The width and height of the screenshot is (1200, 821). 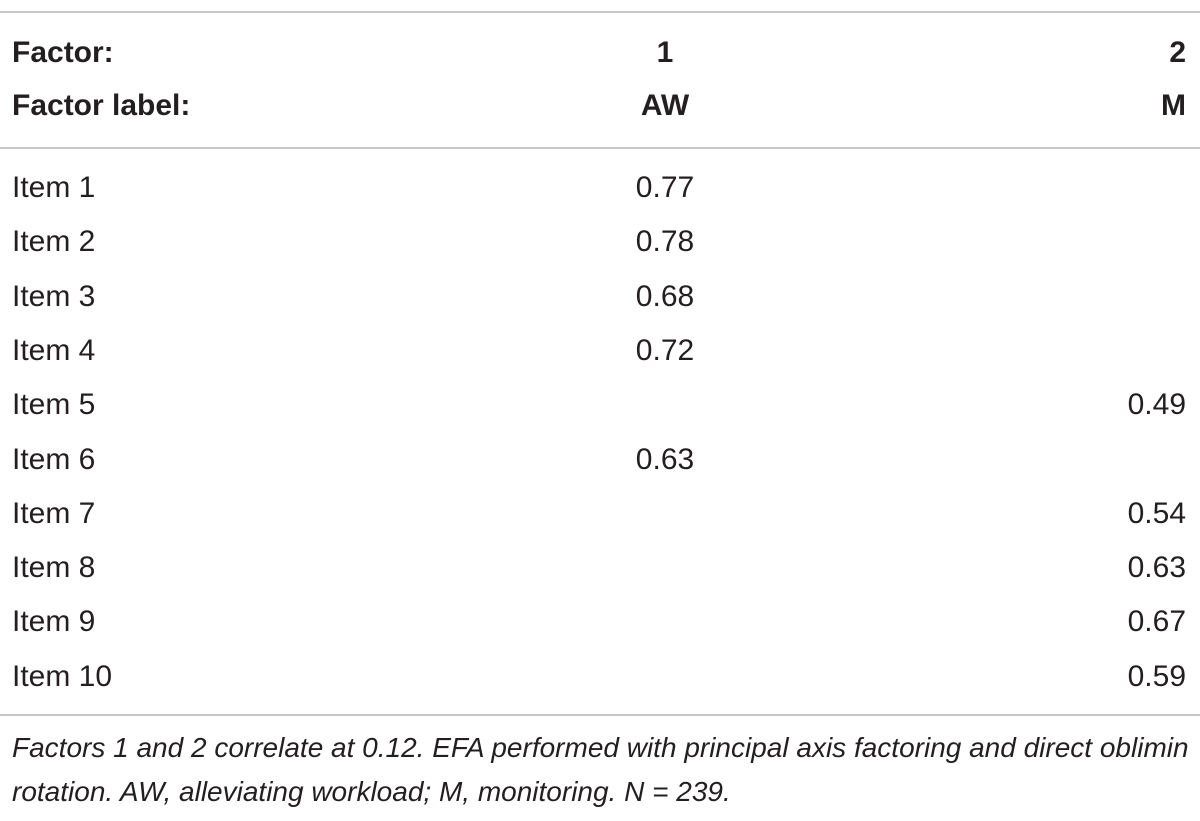 What do you see at coordinates (54, 242) in the screenshot?
I see `row-item-label: Item 2` at bounding box center [54, 242].